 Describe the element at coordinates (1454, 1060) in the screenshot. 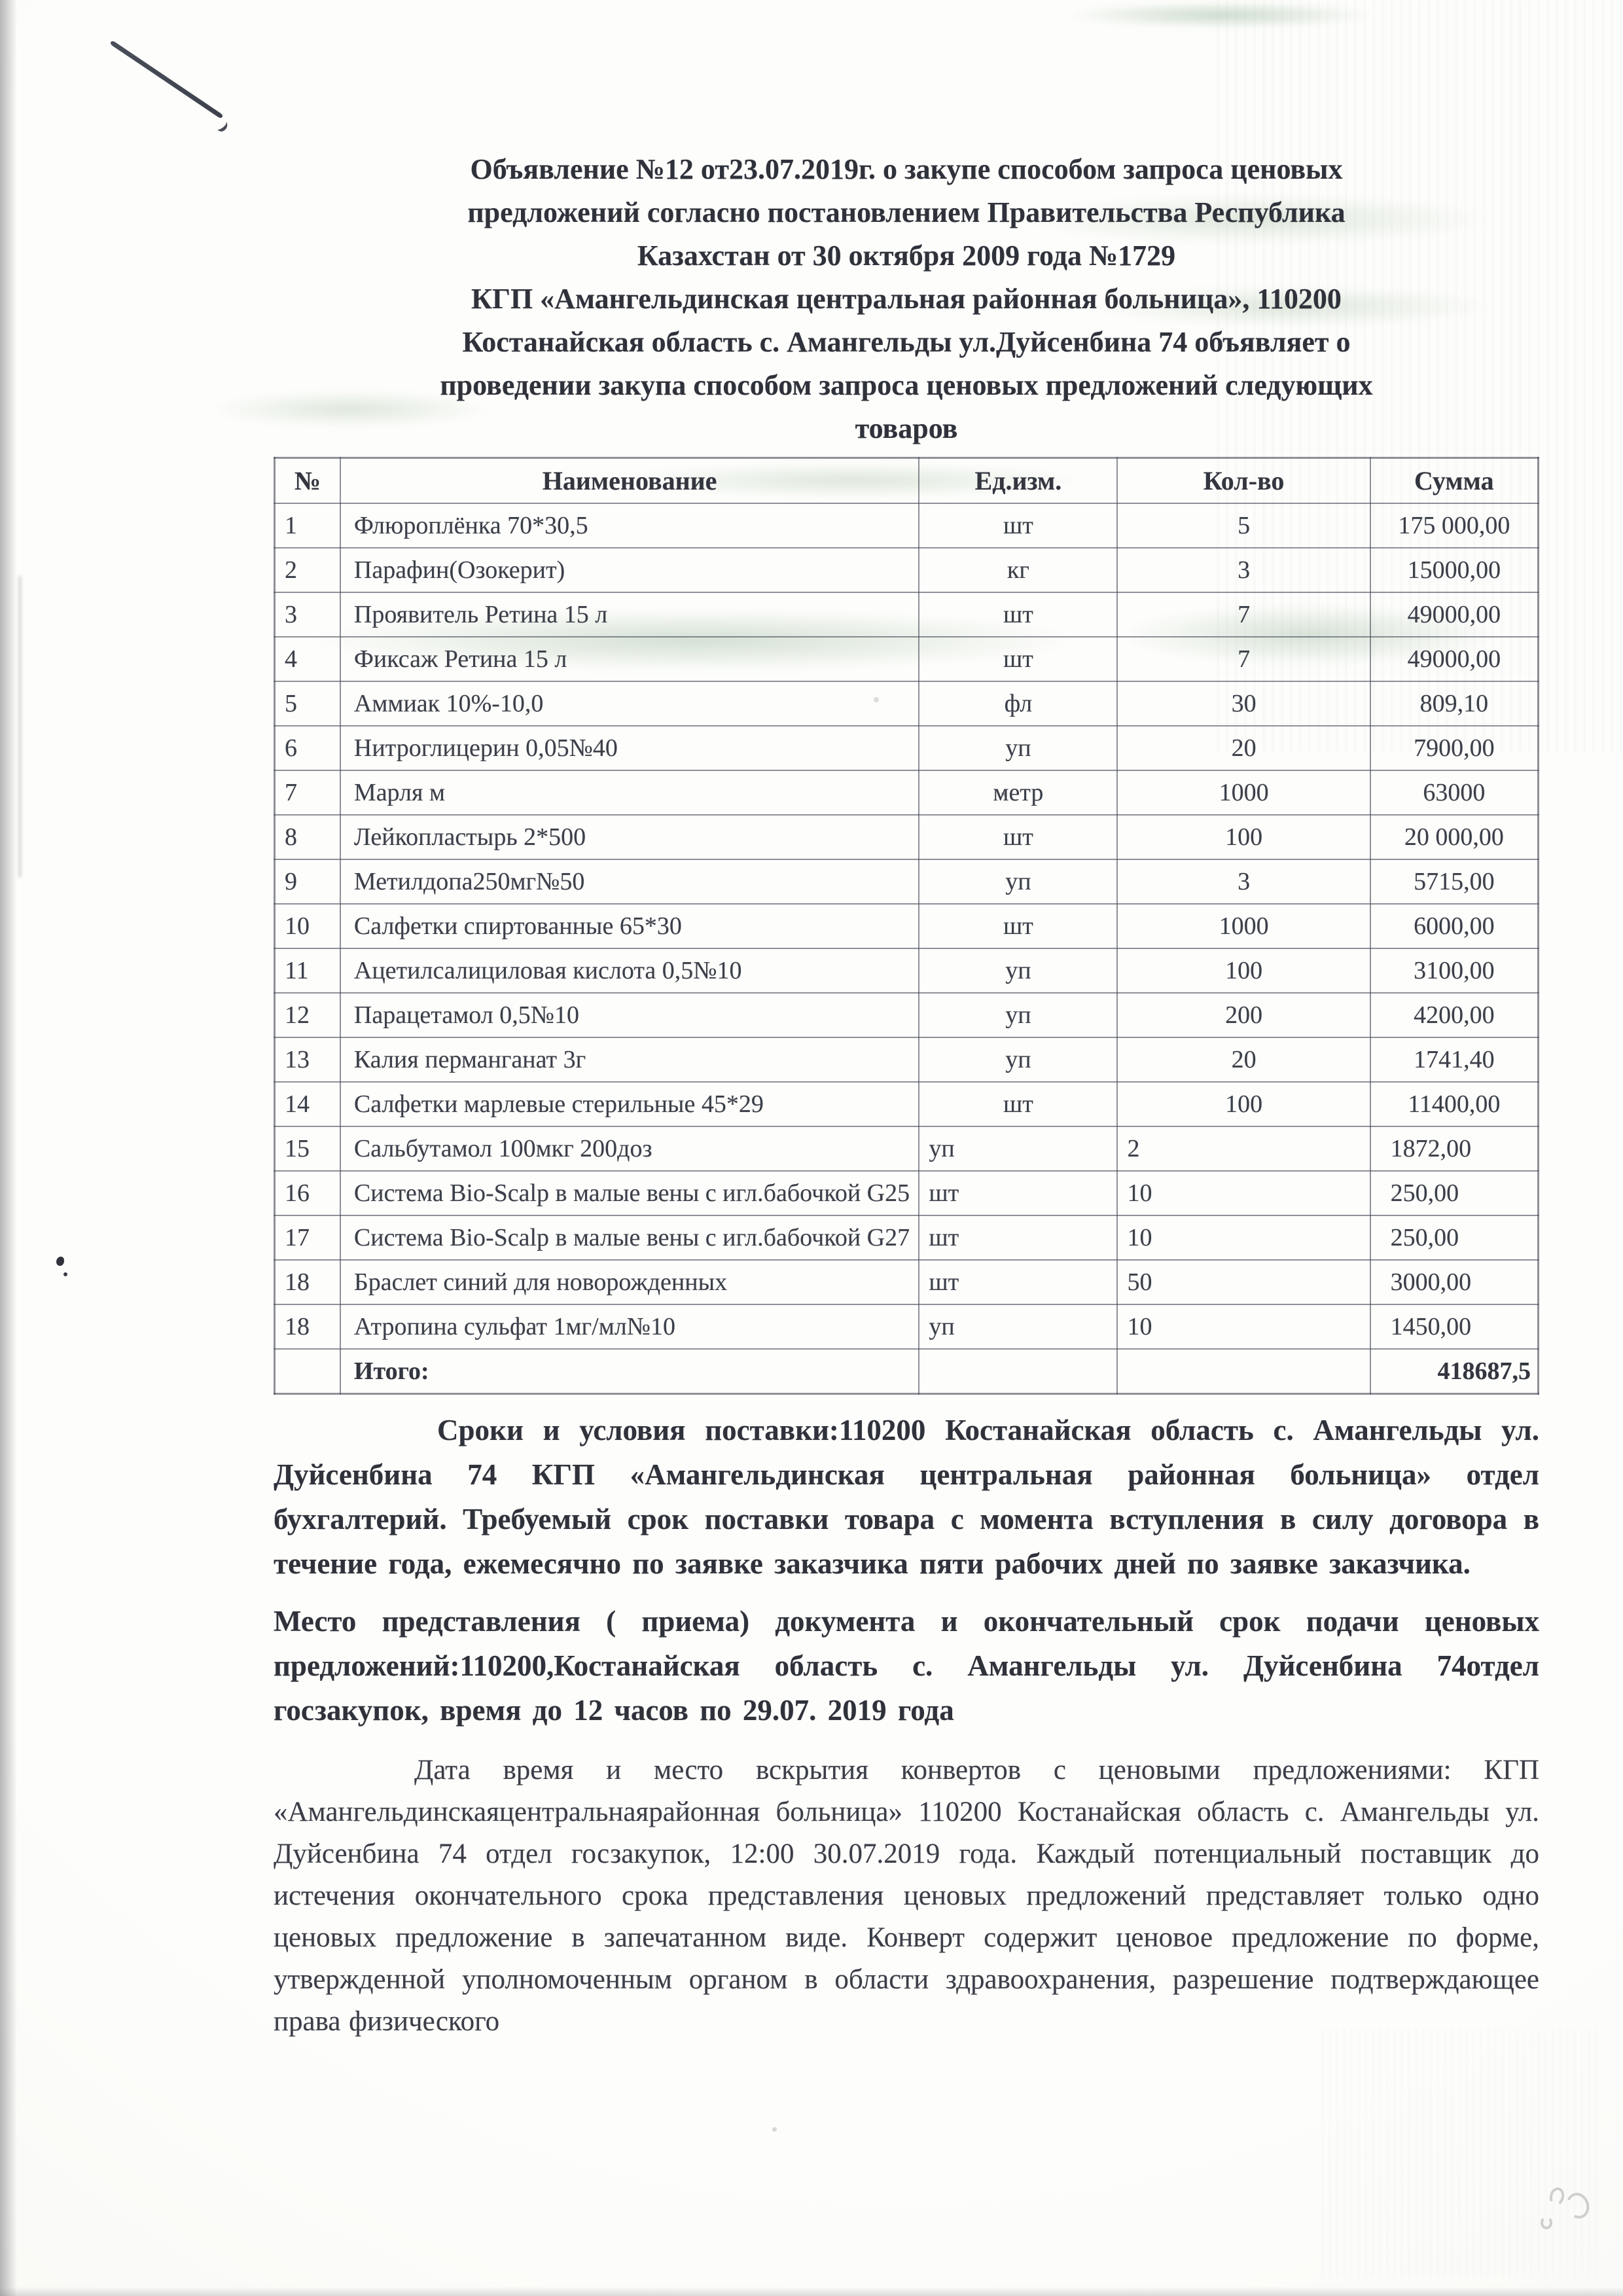

I see `cell-sum: 1741,40` at that location.